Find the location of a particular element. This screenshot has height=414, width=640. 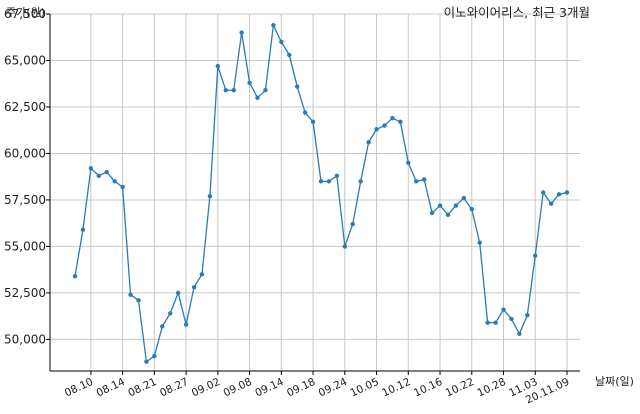

x-tick-label: 08.14 is located at coordinates (111, 388).